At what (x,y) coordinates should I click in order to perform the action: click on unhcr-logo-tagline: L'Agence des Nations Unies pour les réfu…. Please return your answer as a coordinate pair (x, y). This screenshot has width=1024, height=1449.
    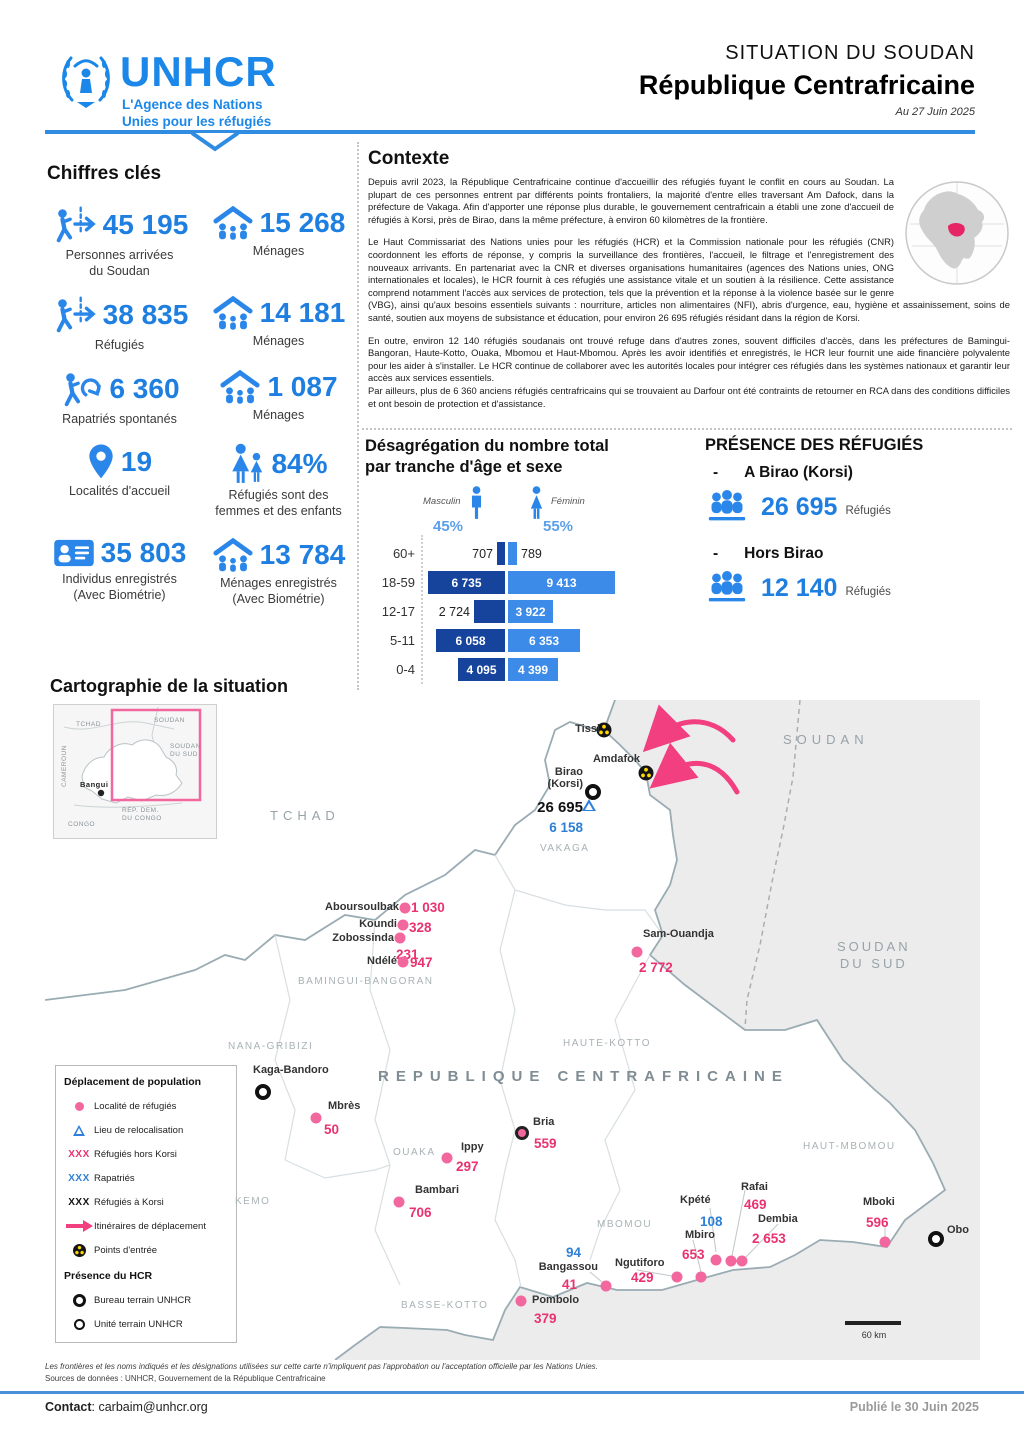
    Looking at the image, I should click on (197, 113).